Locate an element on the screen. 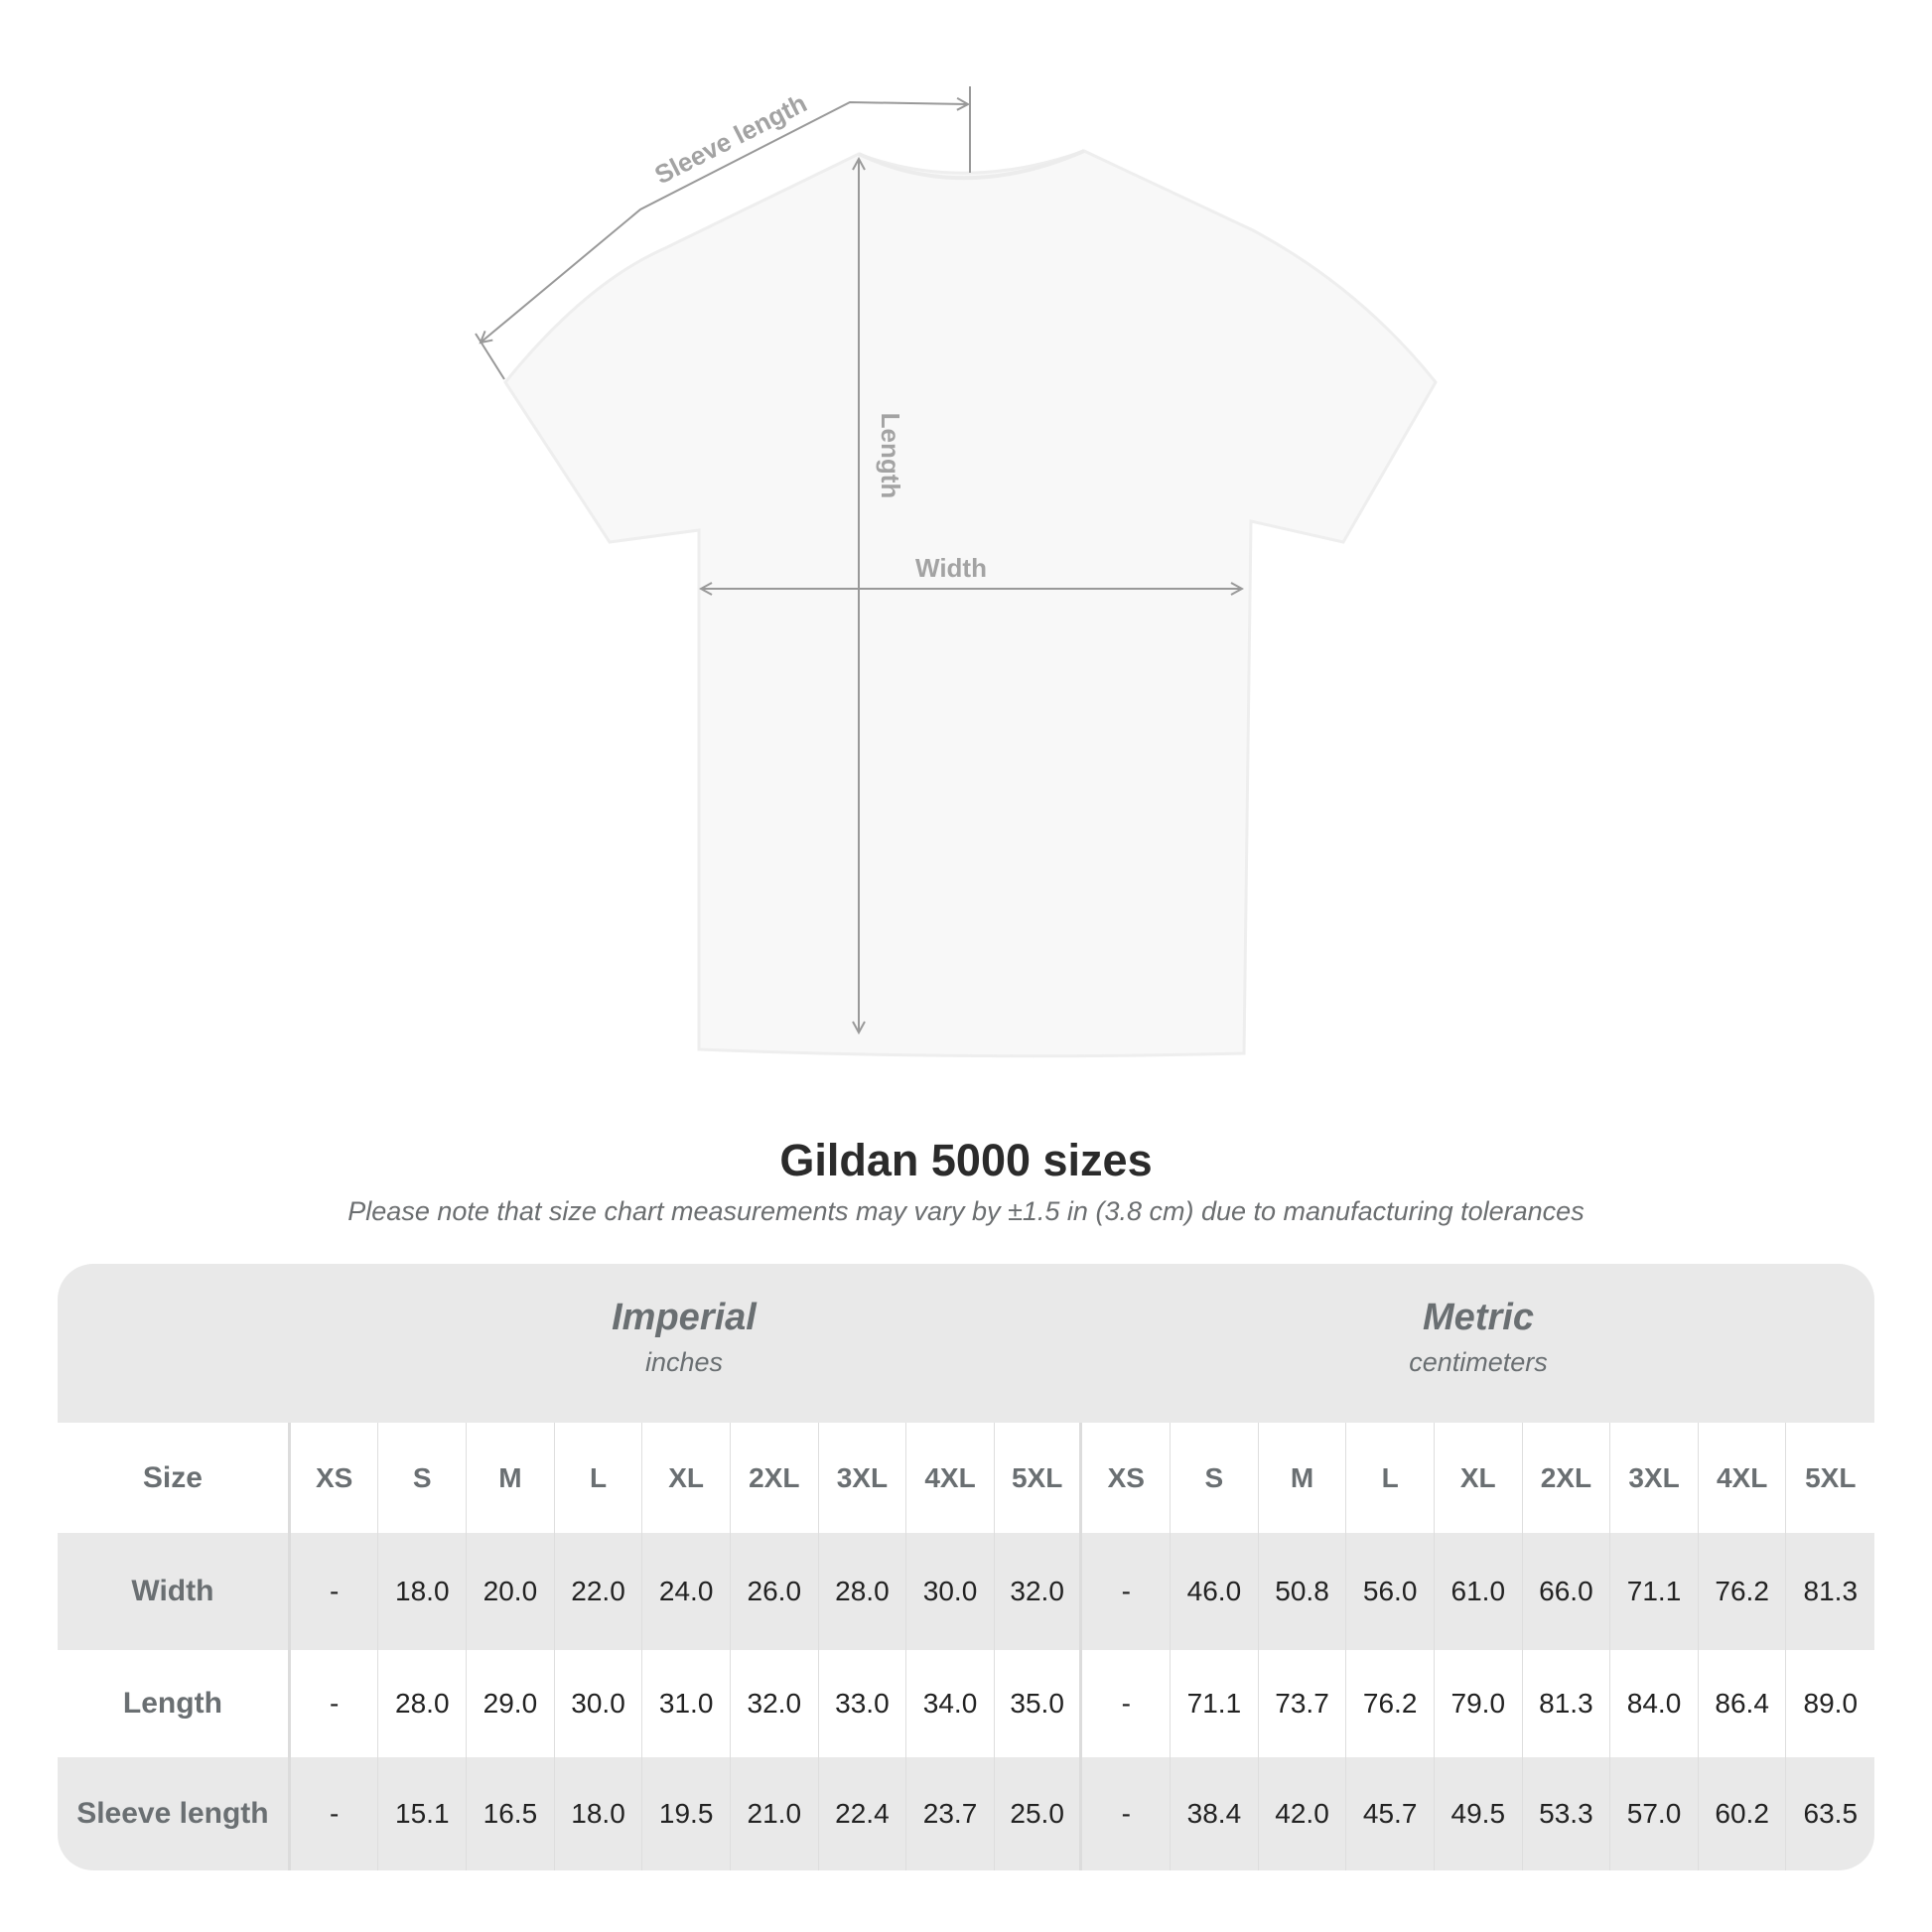 Image resolution: width=1932 pixels, height=1932 pixels. length-label: Length is located at coordinates (890, 456).